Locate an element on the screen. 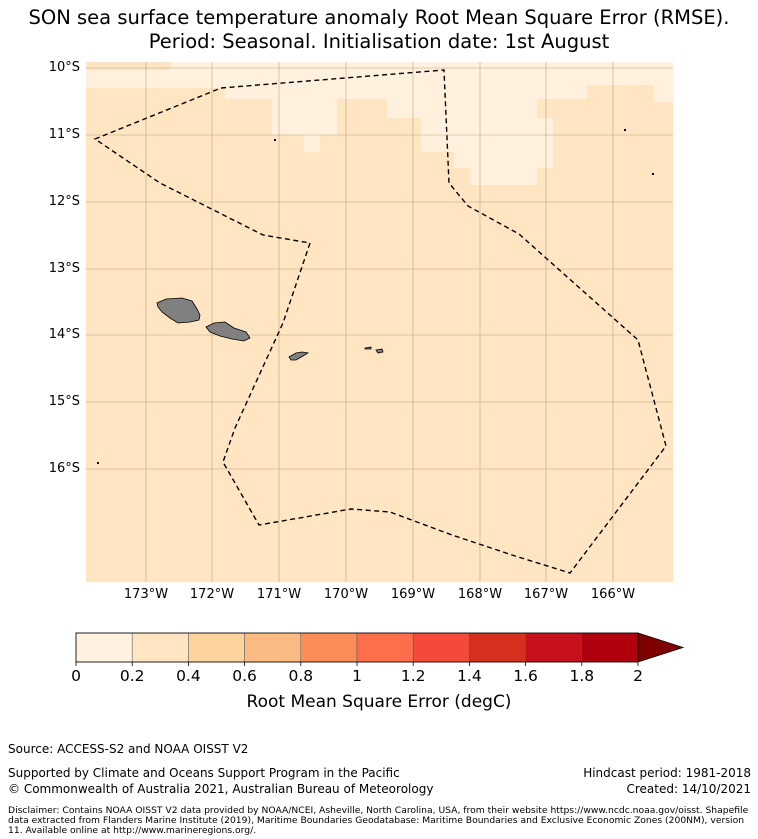 Image resolution: width=758 pixels, height=839 pixels. low-rmse-region is located at coordinates (379, 123).